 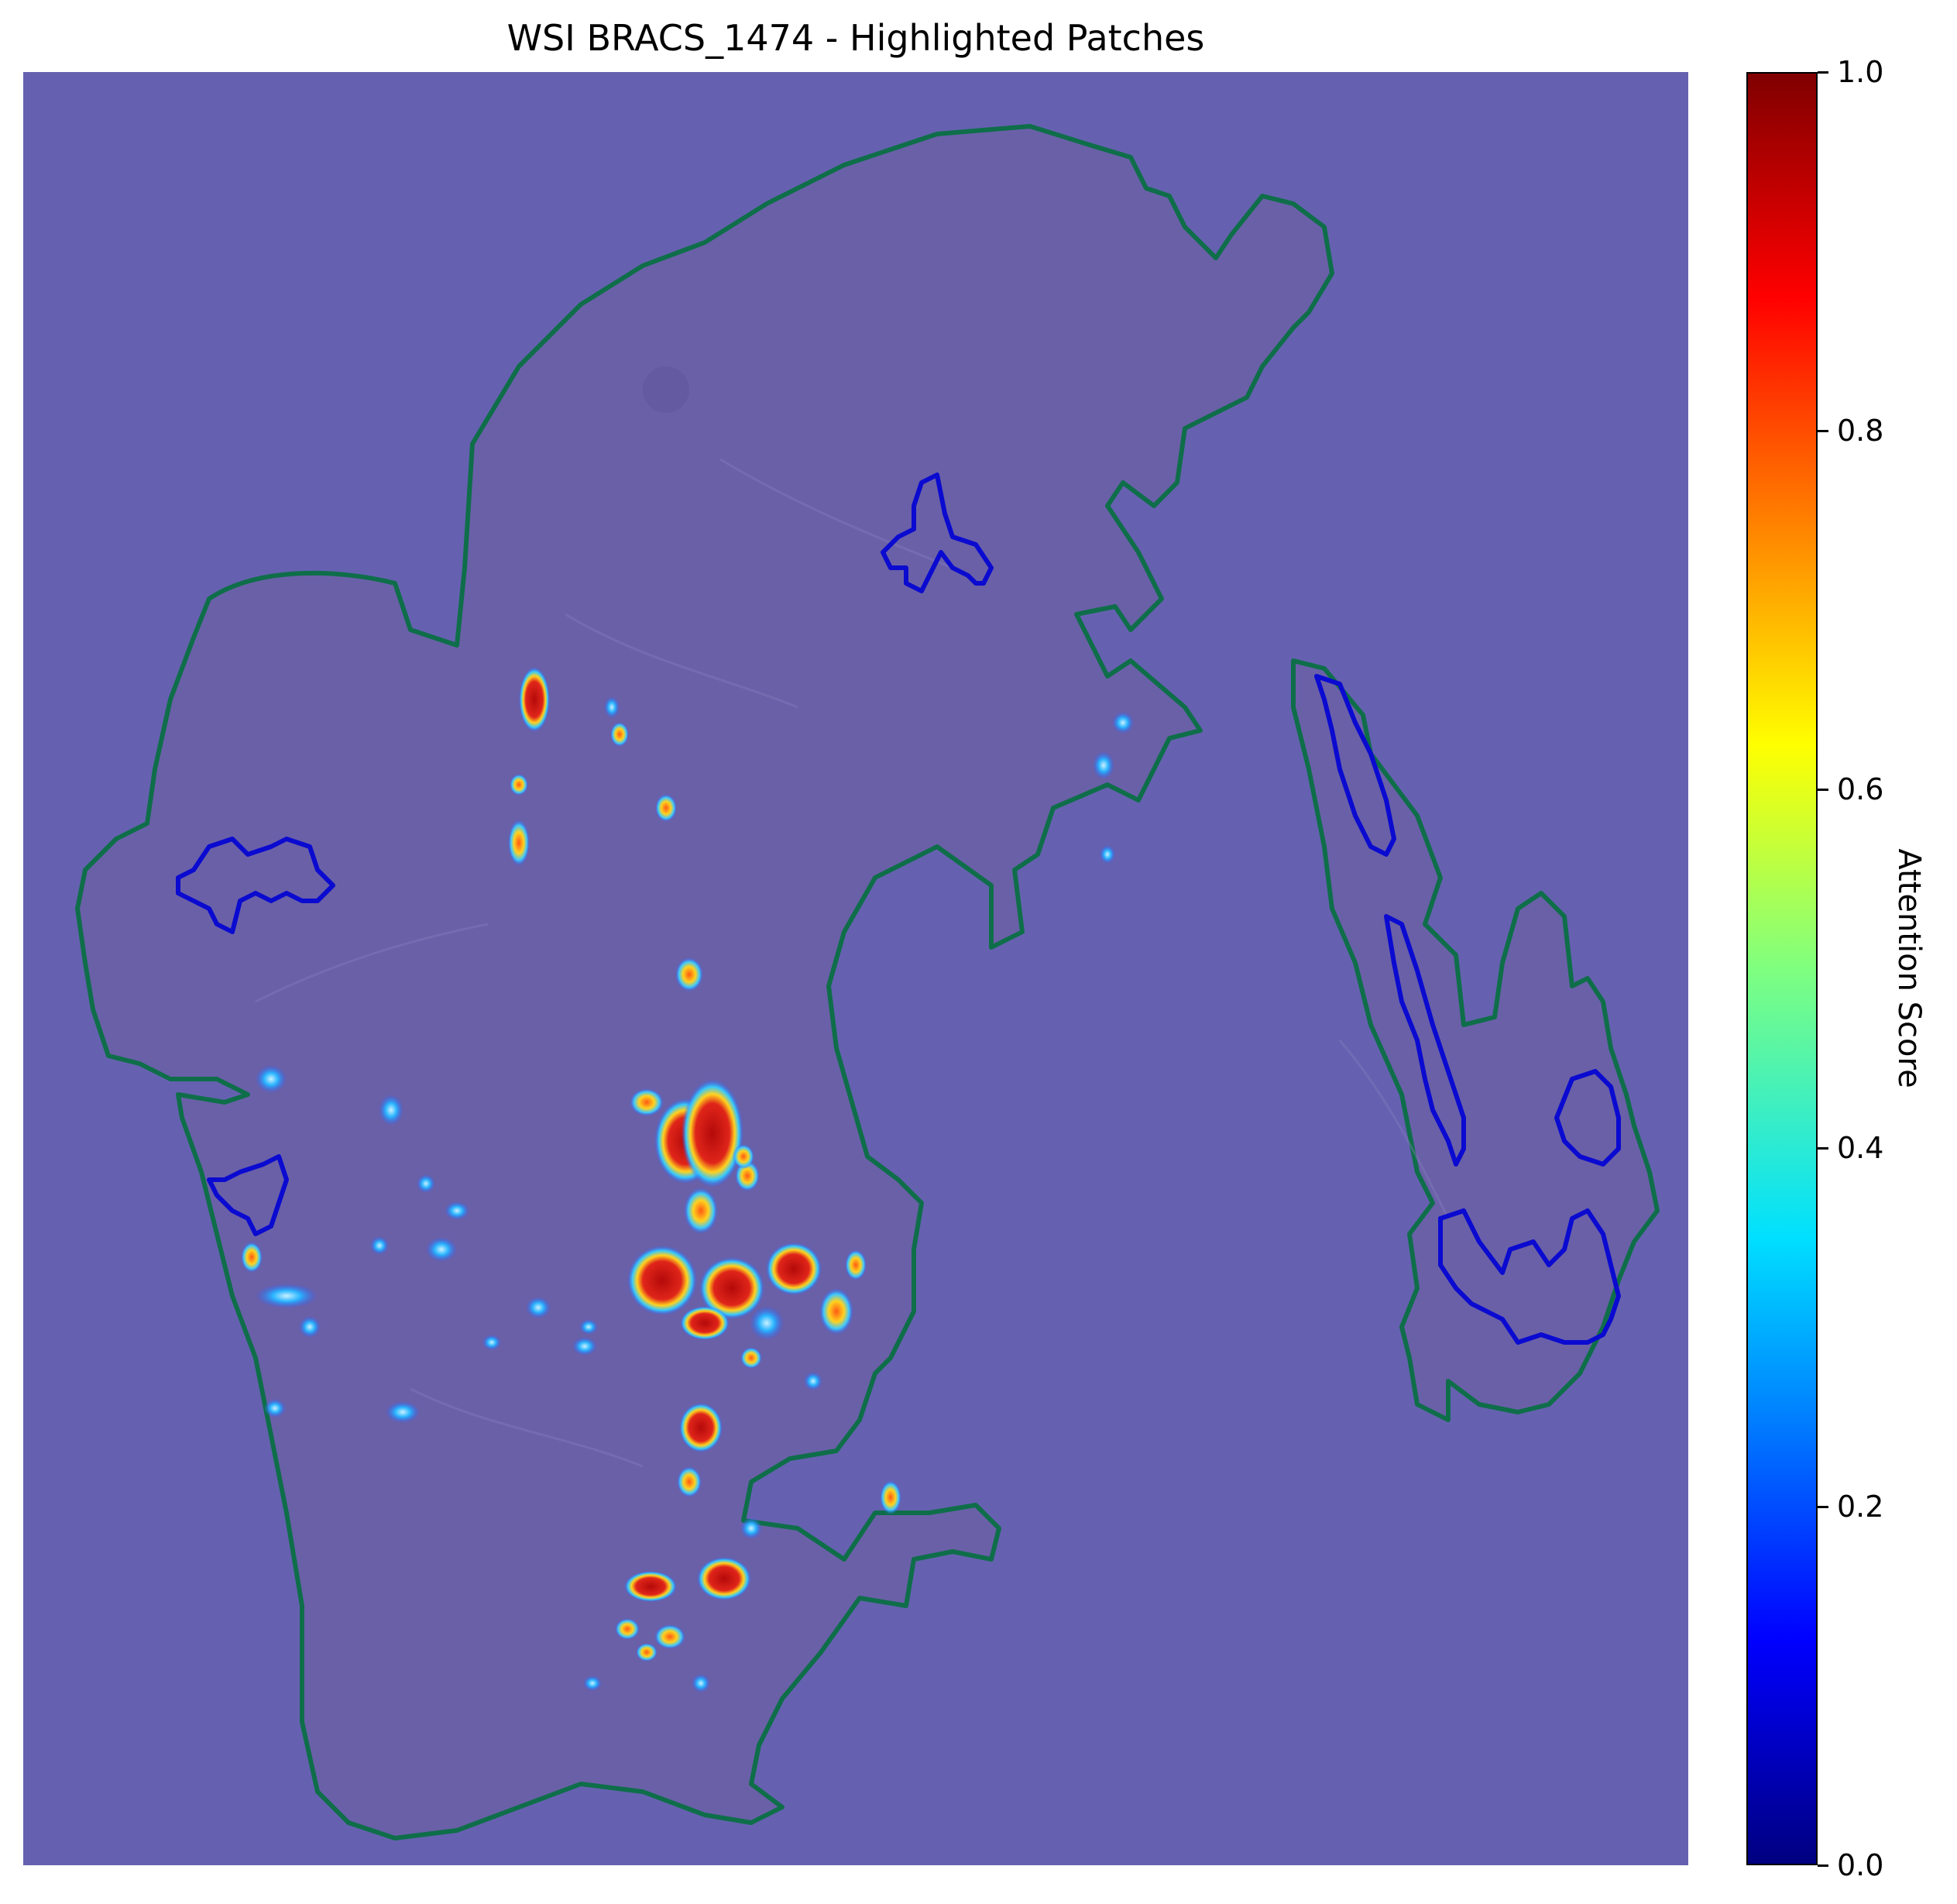 I want to click on colorbar-tick-label: 0.4, so click(x=1861, y=1148).